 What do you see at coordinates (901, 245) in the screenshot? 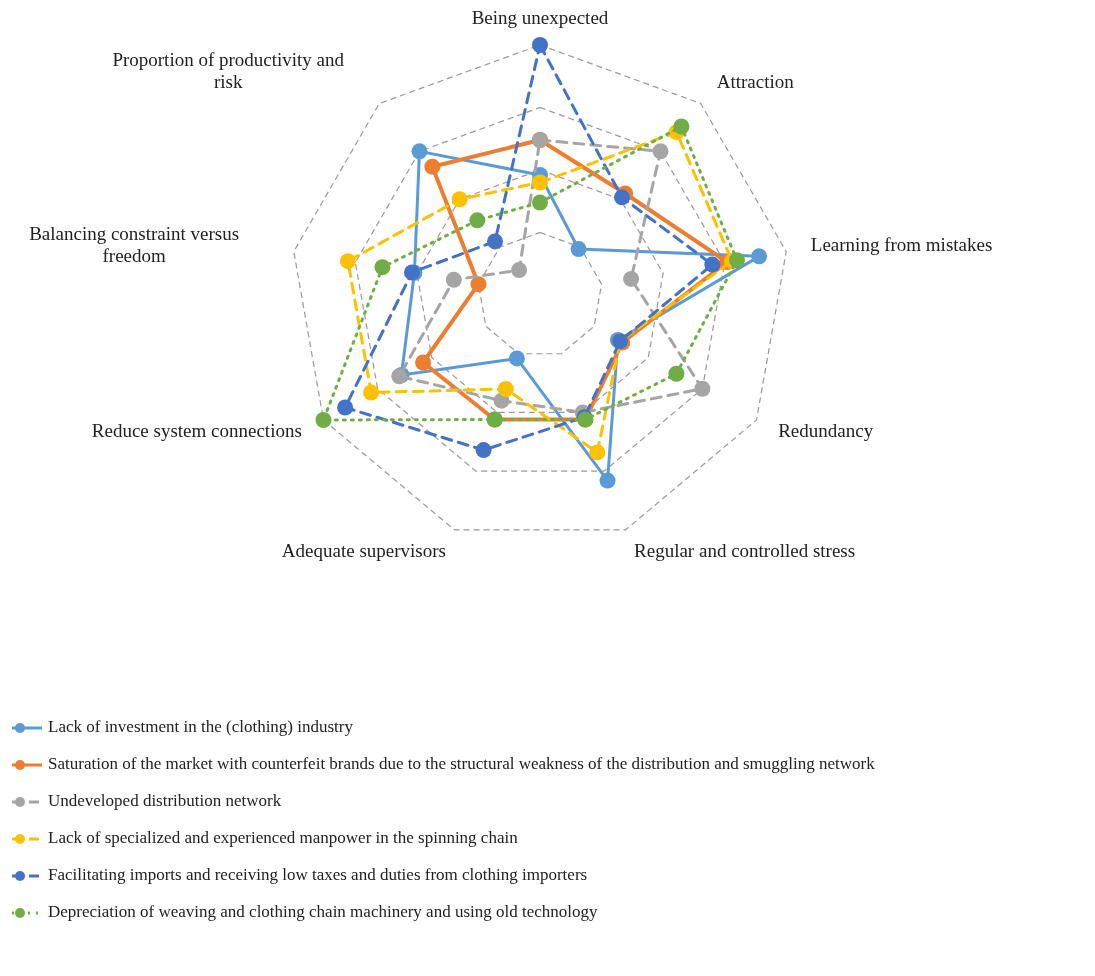
I see `spoke-label: Learning from mistakes` at bounding box center [901, 245].